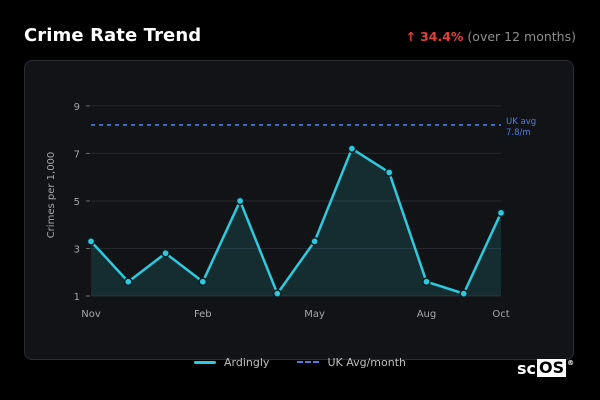  I want to click on x-tick-label: Aug, so click(427, 314).